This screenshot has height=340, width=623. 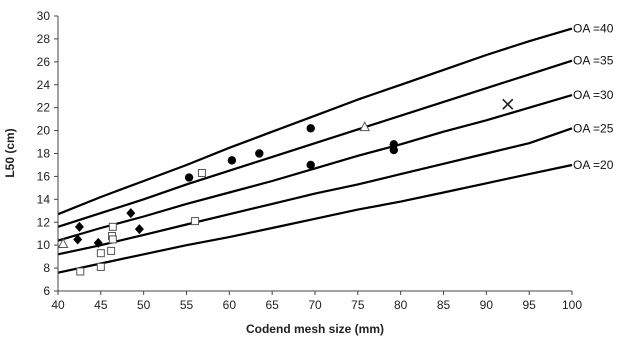 What do you see at coordinates (529, 305) in the screenshot?
I see `x-tick-label: 95` at bounding box center [529, 305].